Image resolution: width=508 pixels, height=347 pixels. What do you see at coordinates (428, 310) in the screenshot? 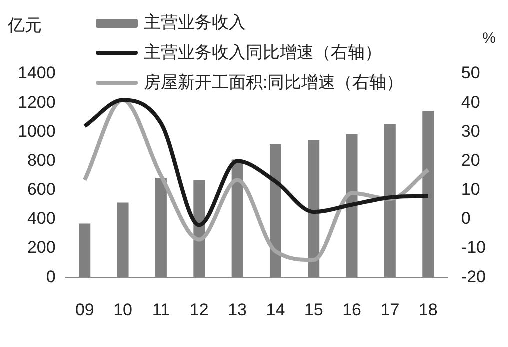
I see `x-tick-label: 18` at bounding box center [428, 310].